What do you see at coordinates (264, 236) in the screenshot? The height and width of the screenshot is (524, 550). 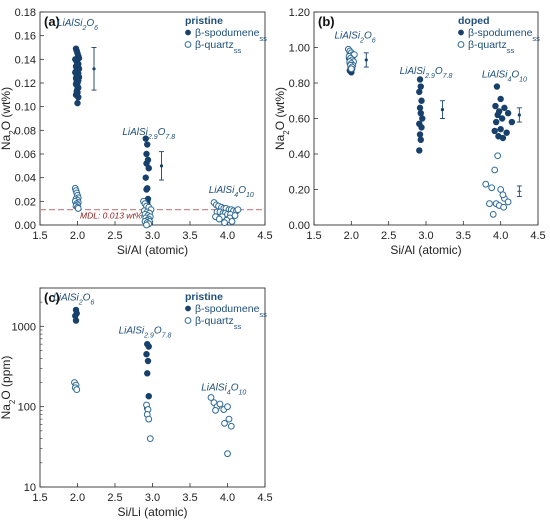 I see `x-tick-label: 4.5` at bounding box center [264, 236].